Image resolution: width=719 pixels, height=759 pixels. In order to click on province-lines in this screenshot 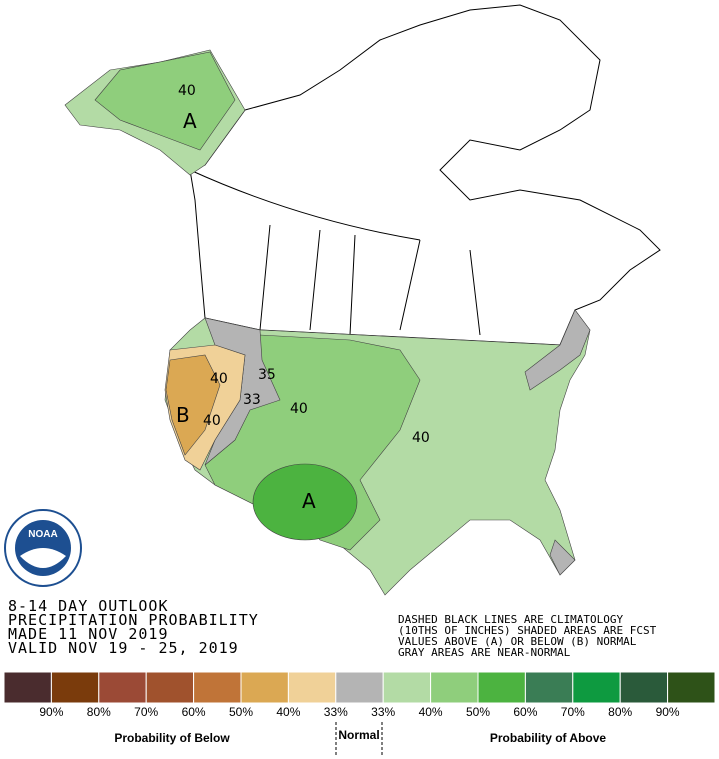, I will do `click(335, 252)`.